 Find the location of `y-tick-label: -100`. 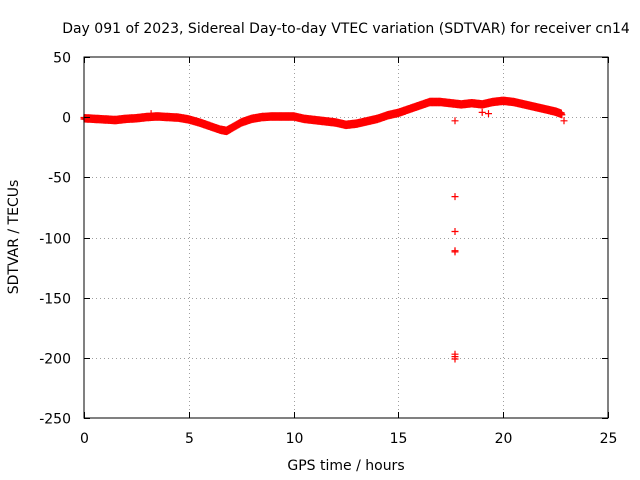

y-tick-label: -100 is located at coordinates (55, 240).